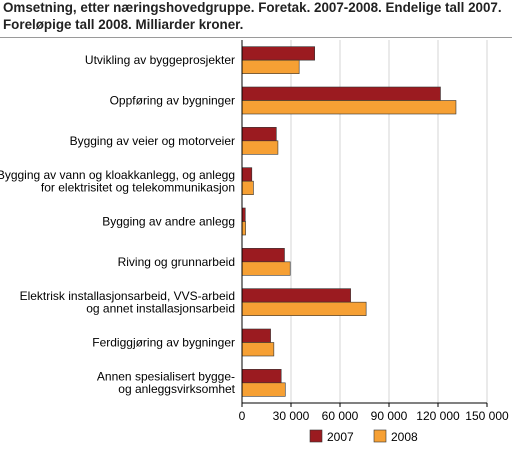 This screenshot has height=459, width=512. I want to click on legend: 2007 2008, so click(363, 436).